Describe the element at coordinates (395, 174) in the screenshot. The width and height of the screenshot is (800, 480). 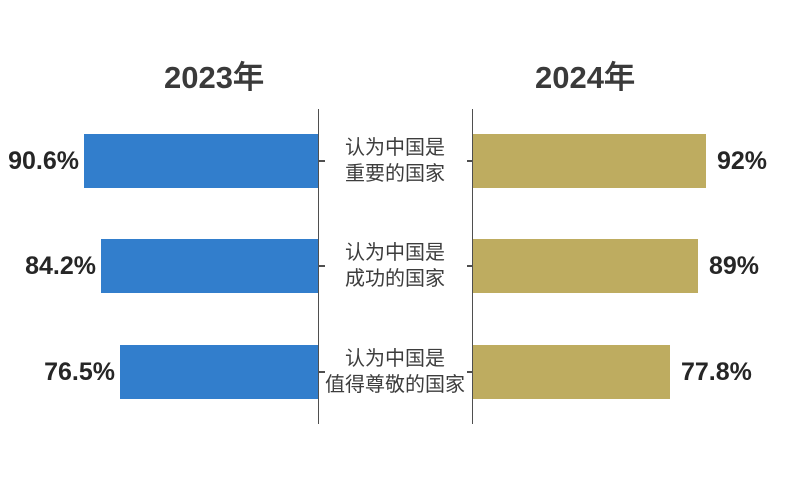
I see `category-line-2: 重要的国家` at that location.